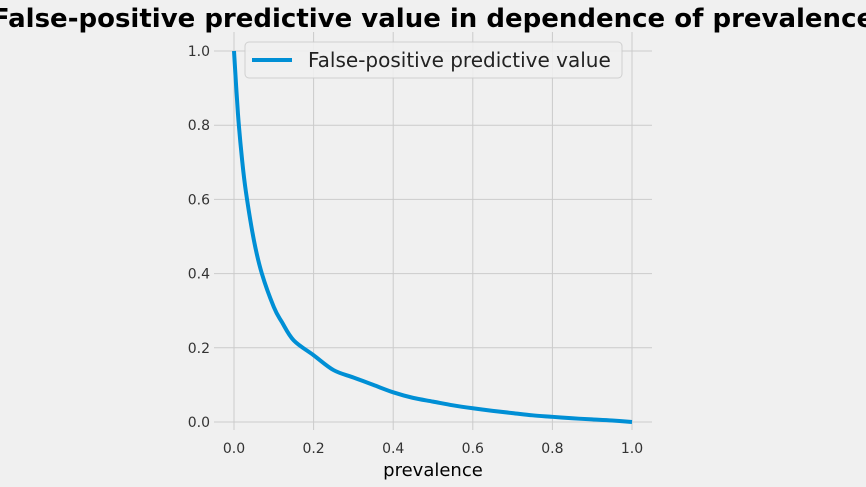 The height and width of the screenshot is (487, 866). I want to click on x-tick-labels: 0.0 0.2 0.4 0.6 0.8 1.0, so click(433, 449).